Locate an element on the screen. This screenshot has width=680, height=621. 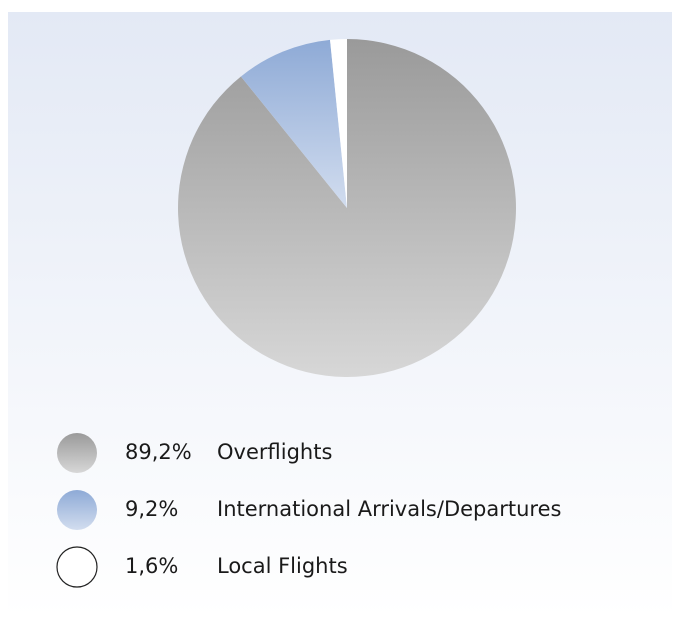
legend-label: Local Flights is located at coordinates (282, 566).